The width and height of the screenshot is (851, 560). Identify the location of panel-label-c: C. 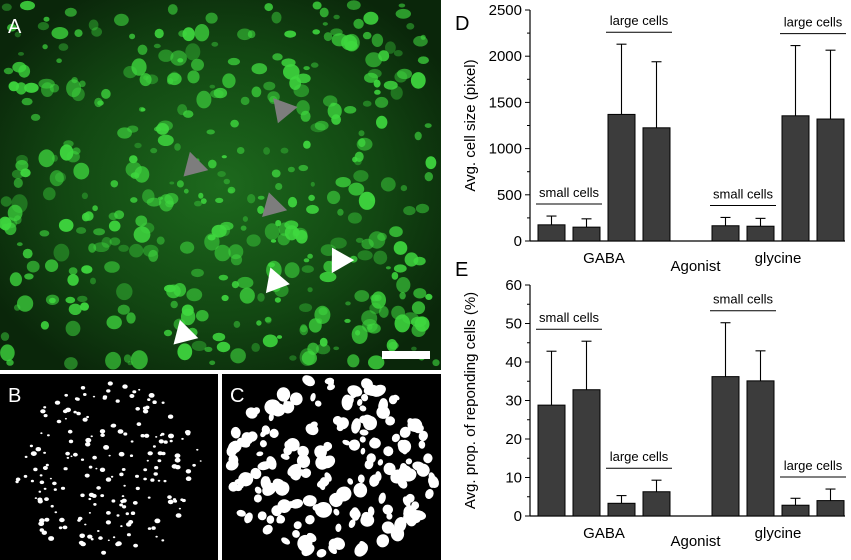
(237, 396).